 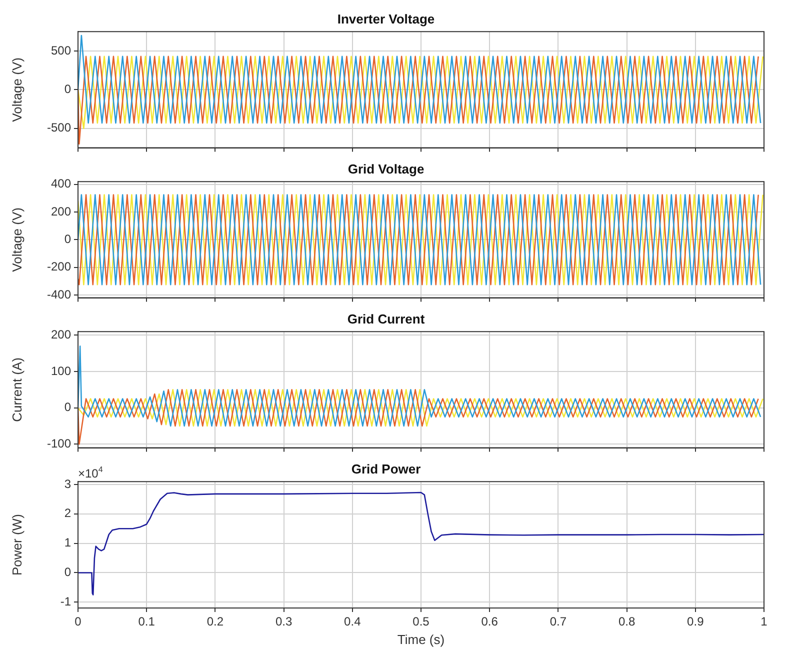 I want to click on x-tick-label: 0.8, so click(x=627, y=621).